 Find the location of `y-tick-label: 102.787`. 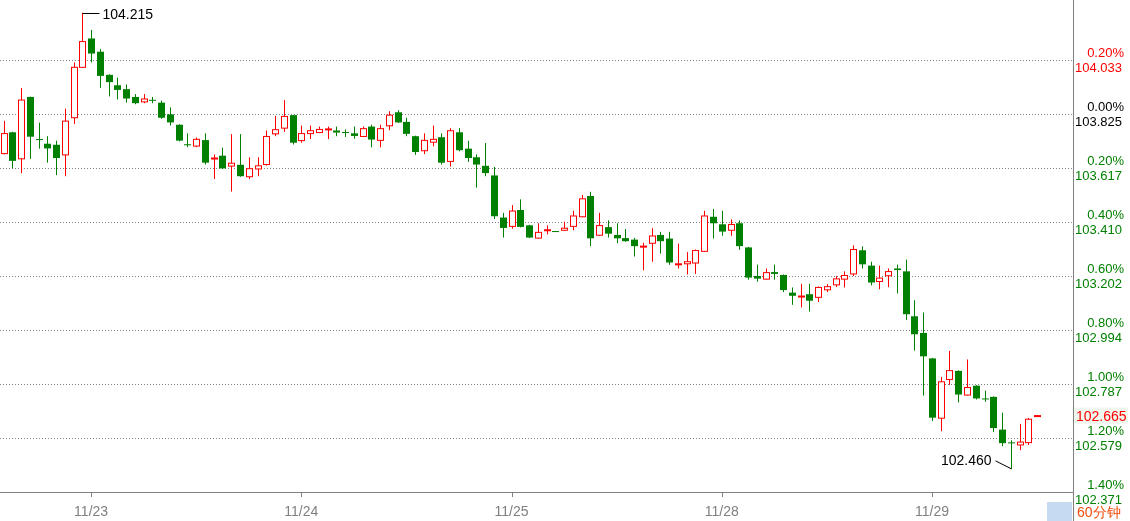

y-tick-label: 102.787 is located at coordinates (1098, 391).